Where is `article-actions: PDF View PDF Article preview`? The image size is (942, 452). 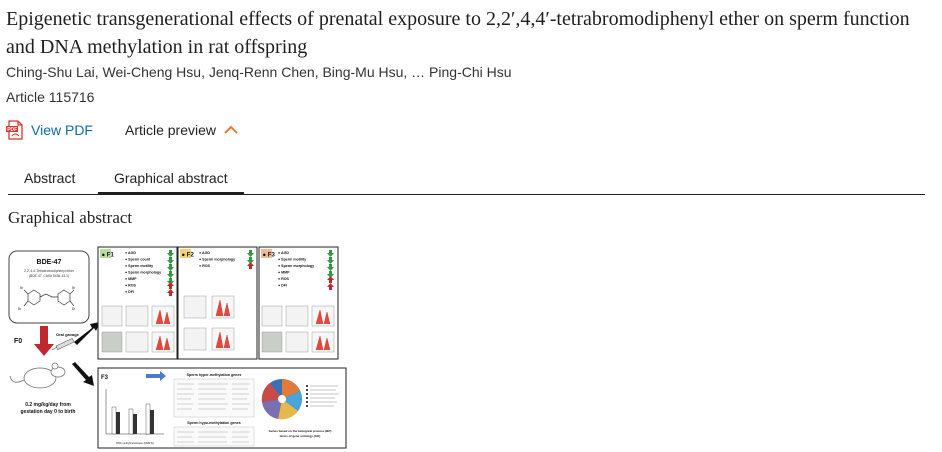
article-actions: PDF View PDF Article preview is located at coordinates (122, 130).